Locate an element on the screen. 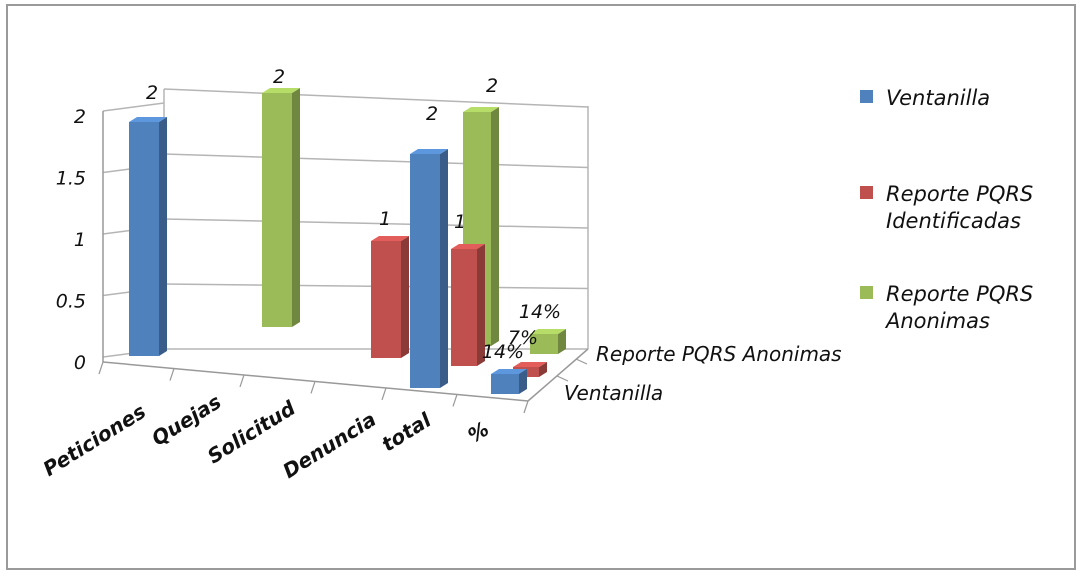 The image size is (1084, 577). bar-reporte-pqrs-identificadas-total-front is located at coordinates (464, 307).